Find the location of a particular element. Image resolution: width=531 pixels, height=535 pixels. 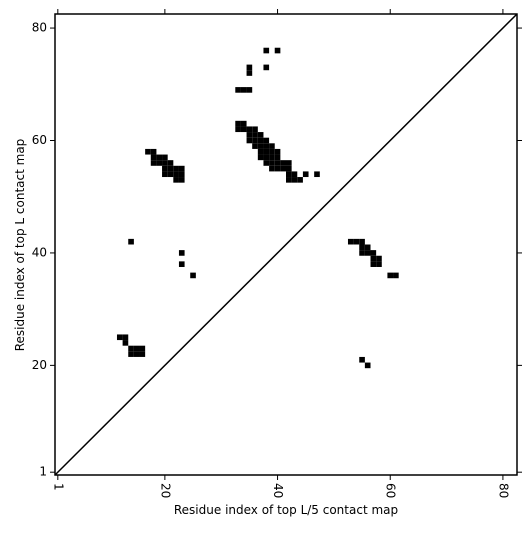

y-tick-label: 80 is located at coordinates (39, 28).